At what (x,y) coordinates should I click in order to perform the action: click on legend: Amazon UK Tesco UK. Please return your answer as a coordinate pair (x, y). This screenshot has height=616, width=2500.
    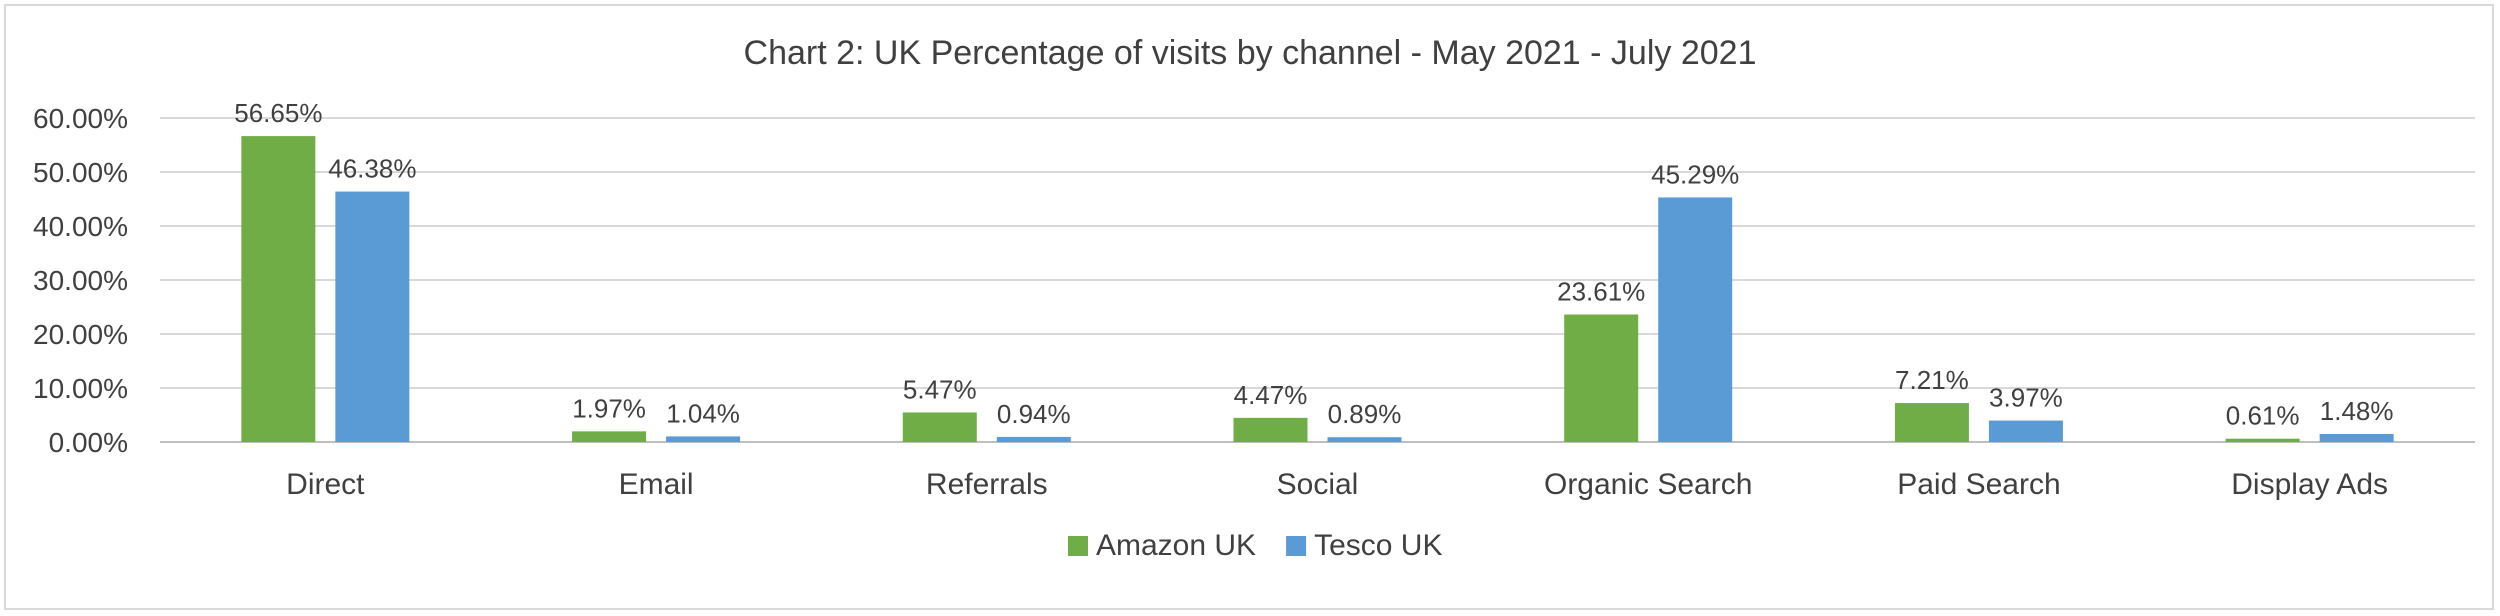
    Looking at the image, I should click on (1255, 545).